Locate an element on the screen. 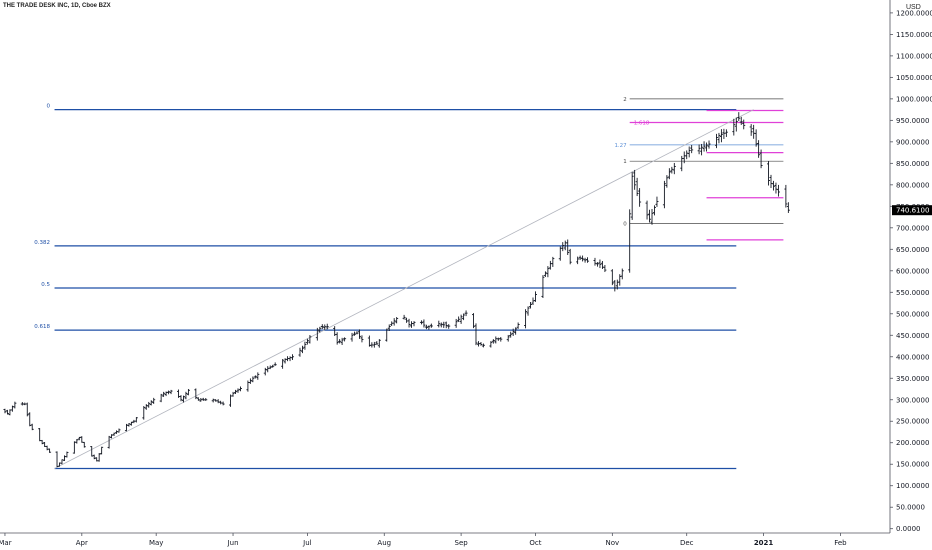 The width and height of the screenshot is (932, 550). fib-extension-label: 1.27 is located at coordinates (620, 146).